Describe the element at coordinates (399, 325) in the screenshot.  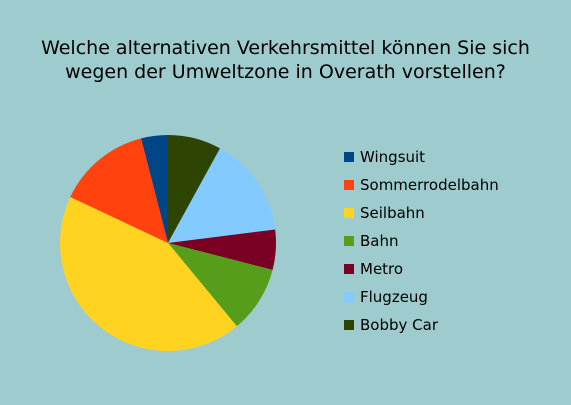
I see `legend-label: Bobby Car` at that location.